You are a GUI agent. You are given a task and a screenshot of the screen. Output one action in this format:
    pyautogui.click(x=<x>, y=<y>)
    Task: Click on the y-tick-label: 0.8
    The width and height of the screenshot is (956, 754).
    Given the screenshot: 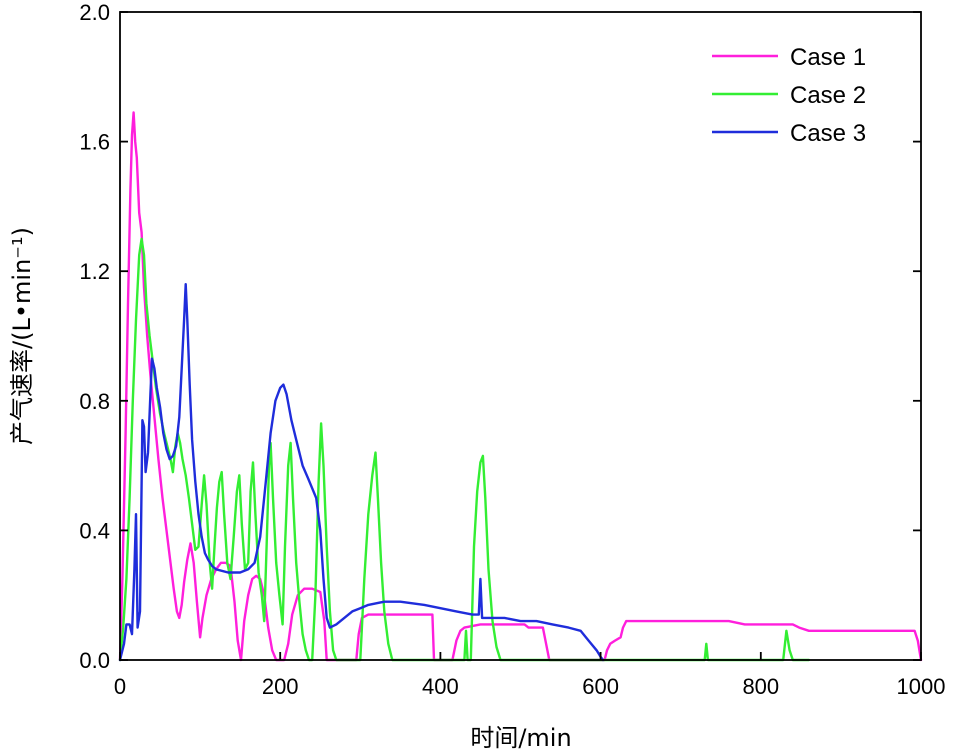 What is the action you would take?
    pyautogui.click(x=94, y=401)
    